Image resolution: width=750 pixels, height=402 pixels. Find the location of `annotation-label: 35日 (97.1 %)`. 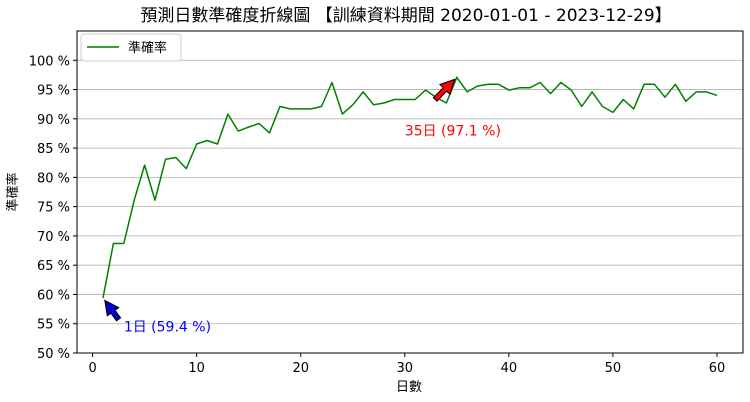

annotation-label: 35日 (97.1 %) is located at coordinates (453, 132).